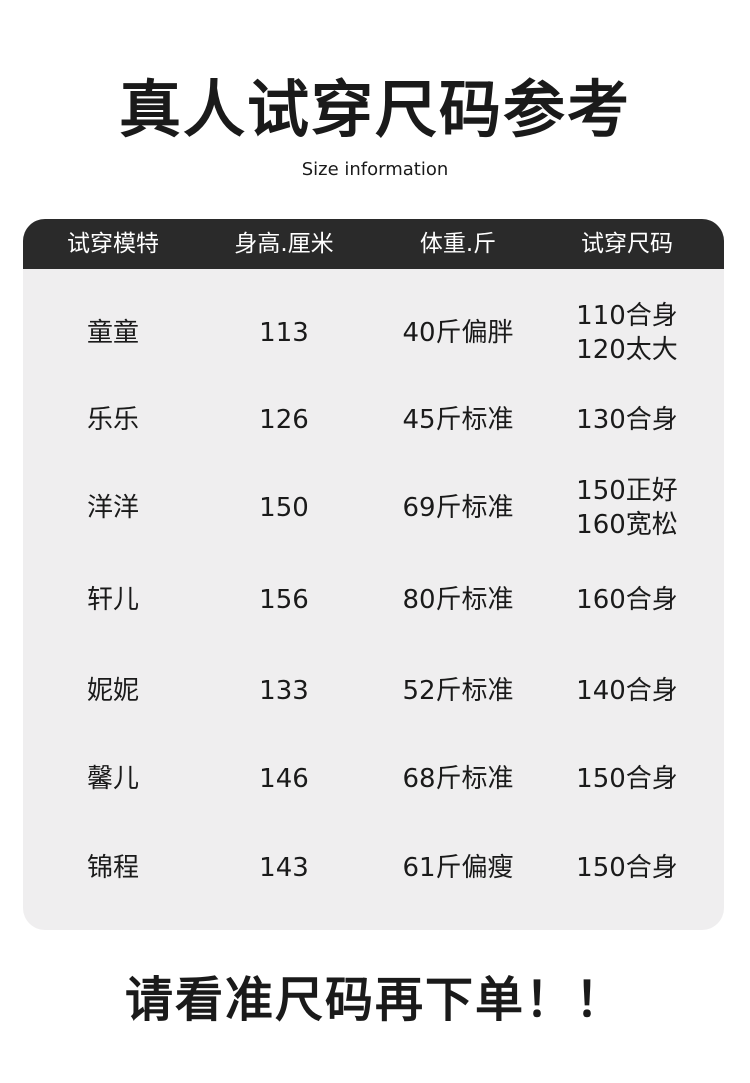 The image size is (750, 1083). Describe the element at coordinates (113, 333) in the screenshot. I see `table-cell: 童童` at that location.